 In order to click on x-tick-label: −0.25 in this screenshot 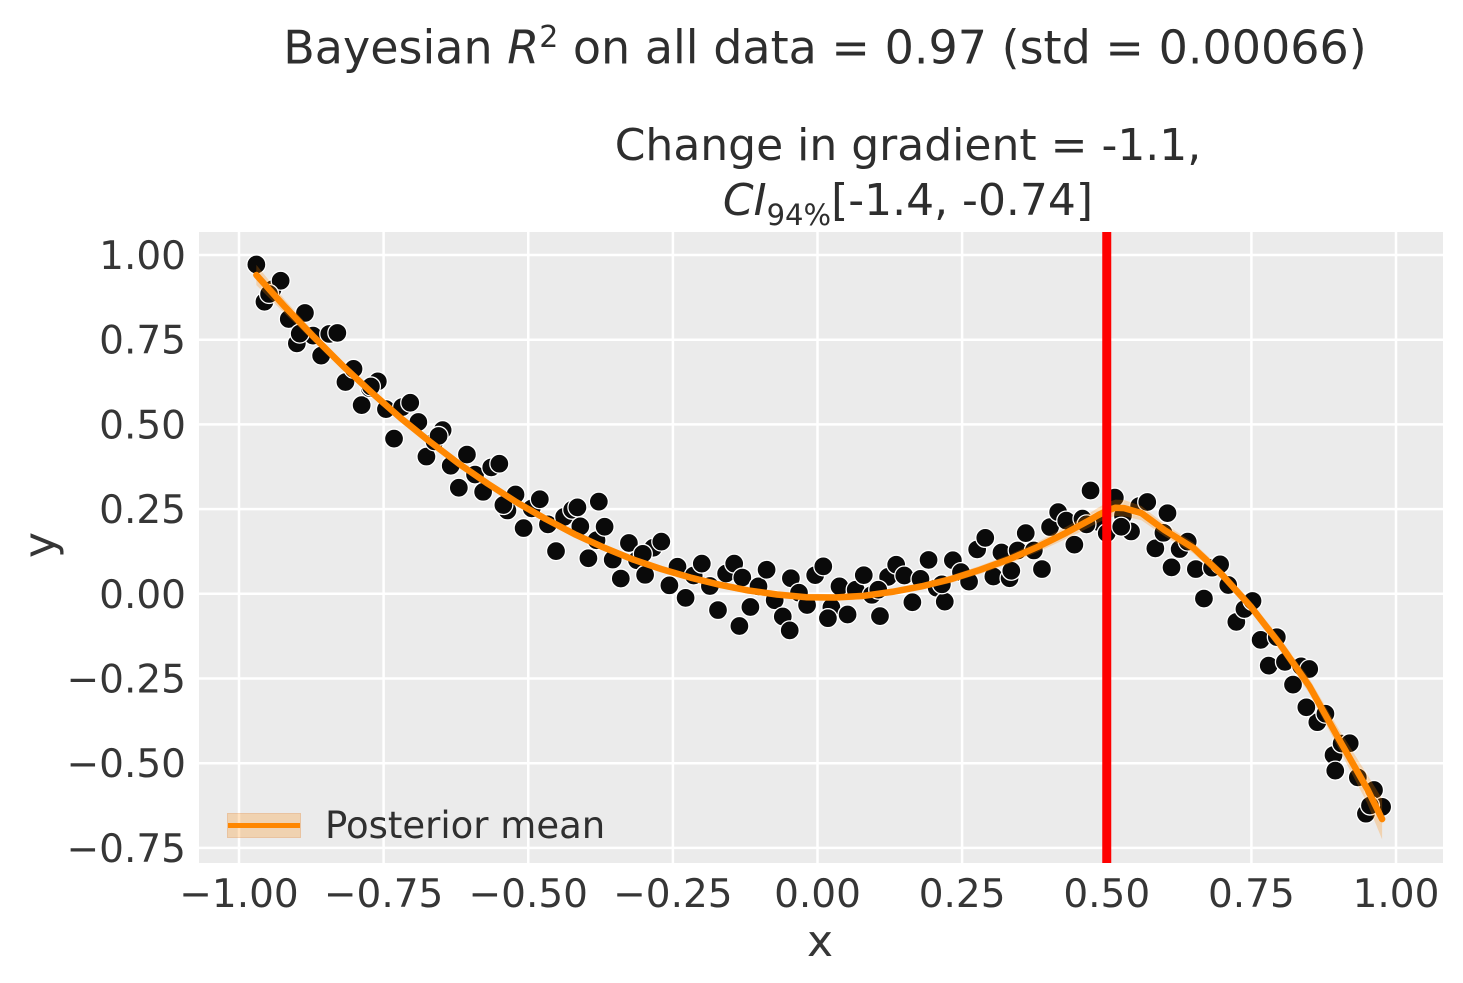, I will do `click(673, 894)`.